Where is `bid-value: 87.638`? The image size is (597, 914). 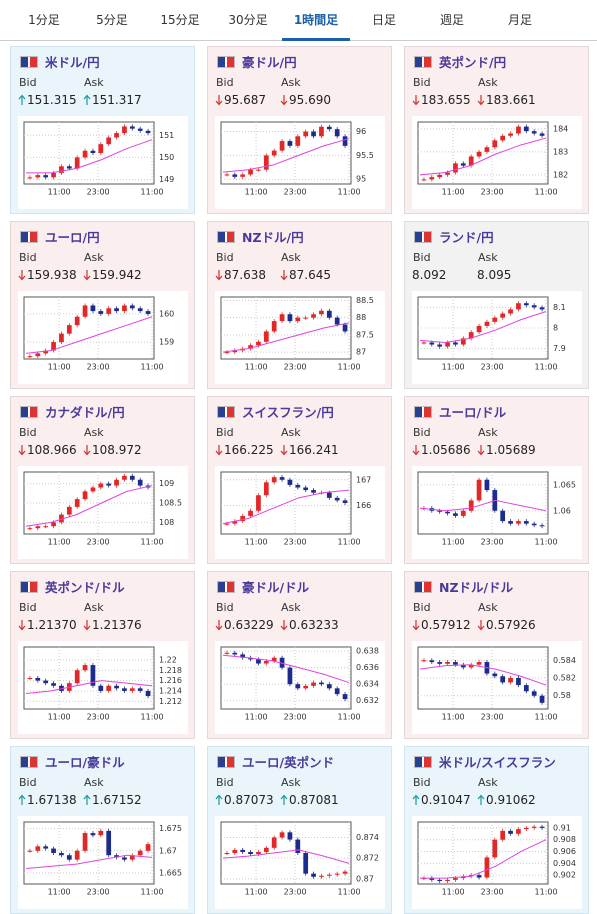
bid-value: 87.638 is located at coordinates (240, 275).